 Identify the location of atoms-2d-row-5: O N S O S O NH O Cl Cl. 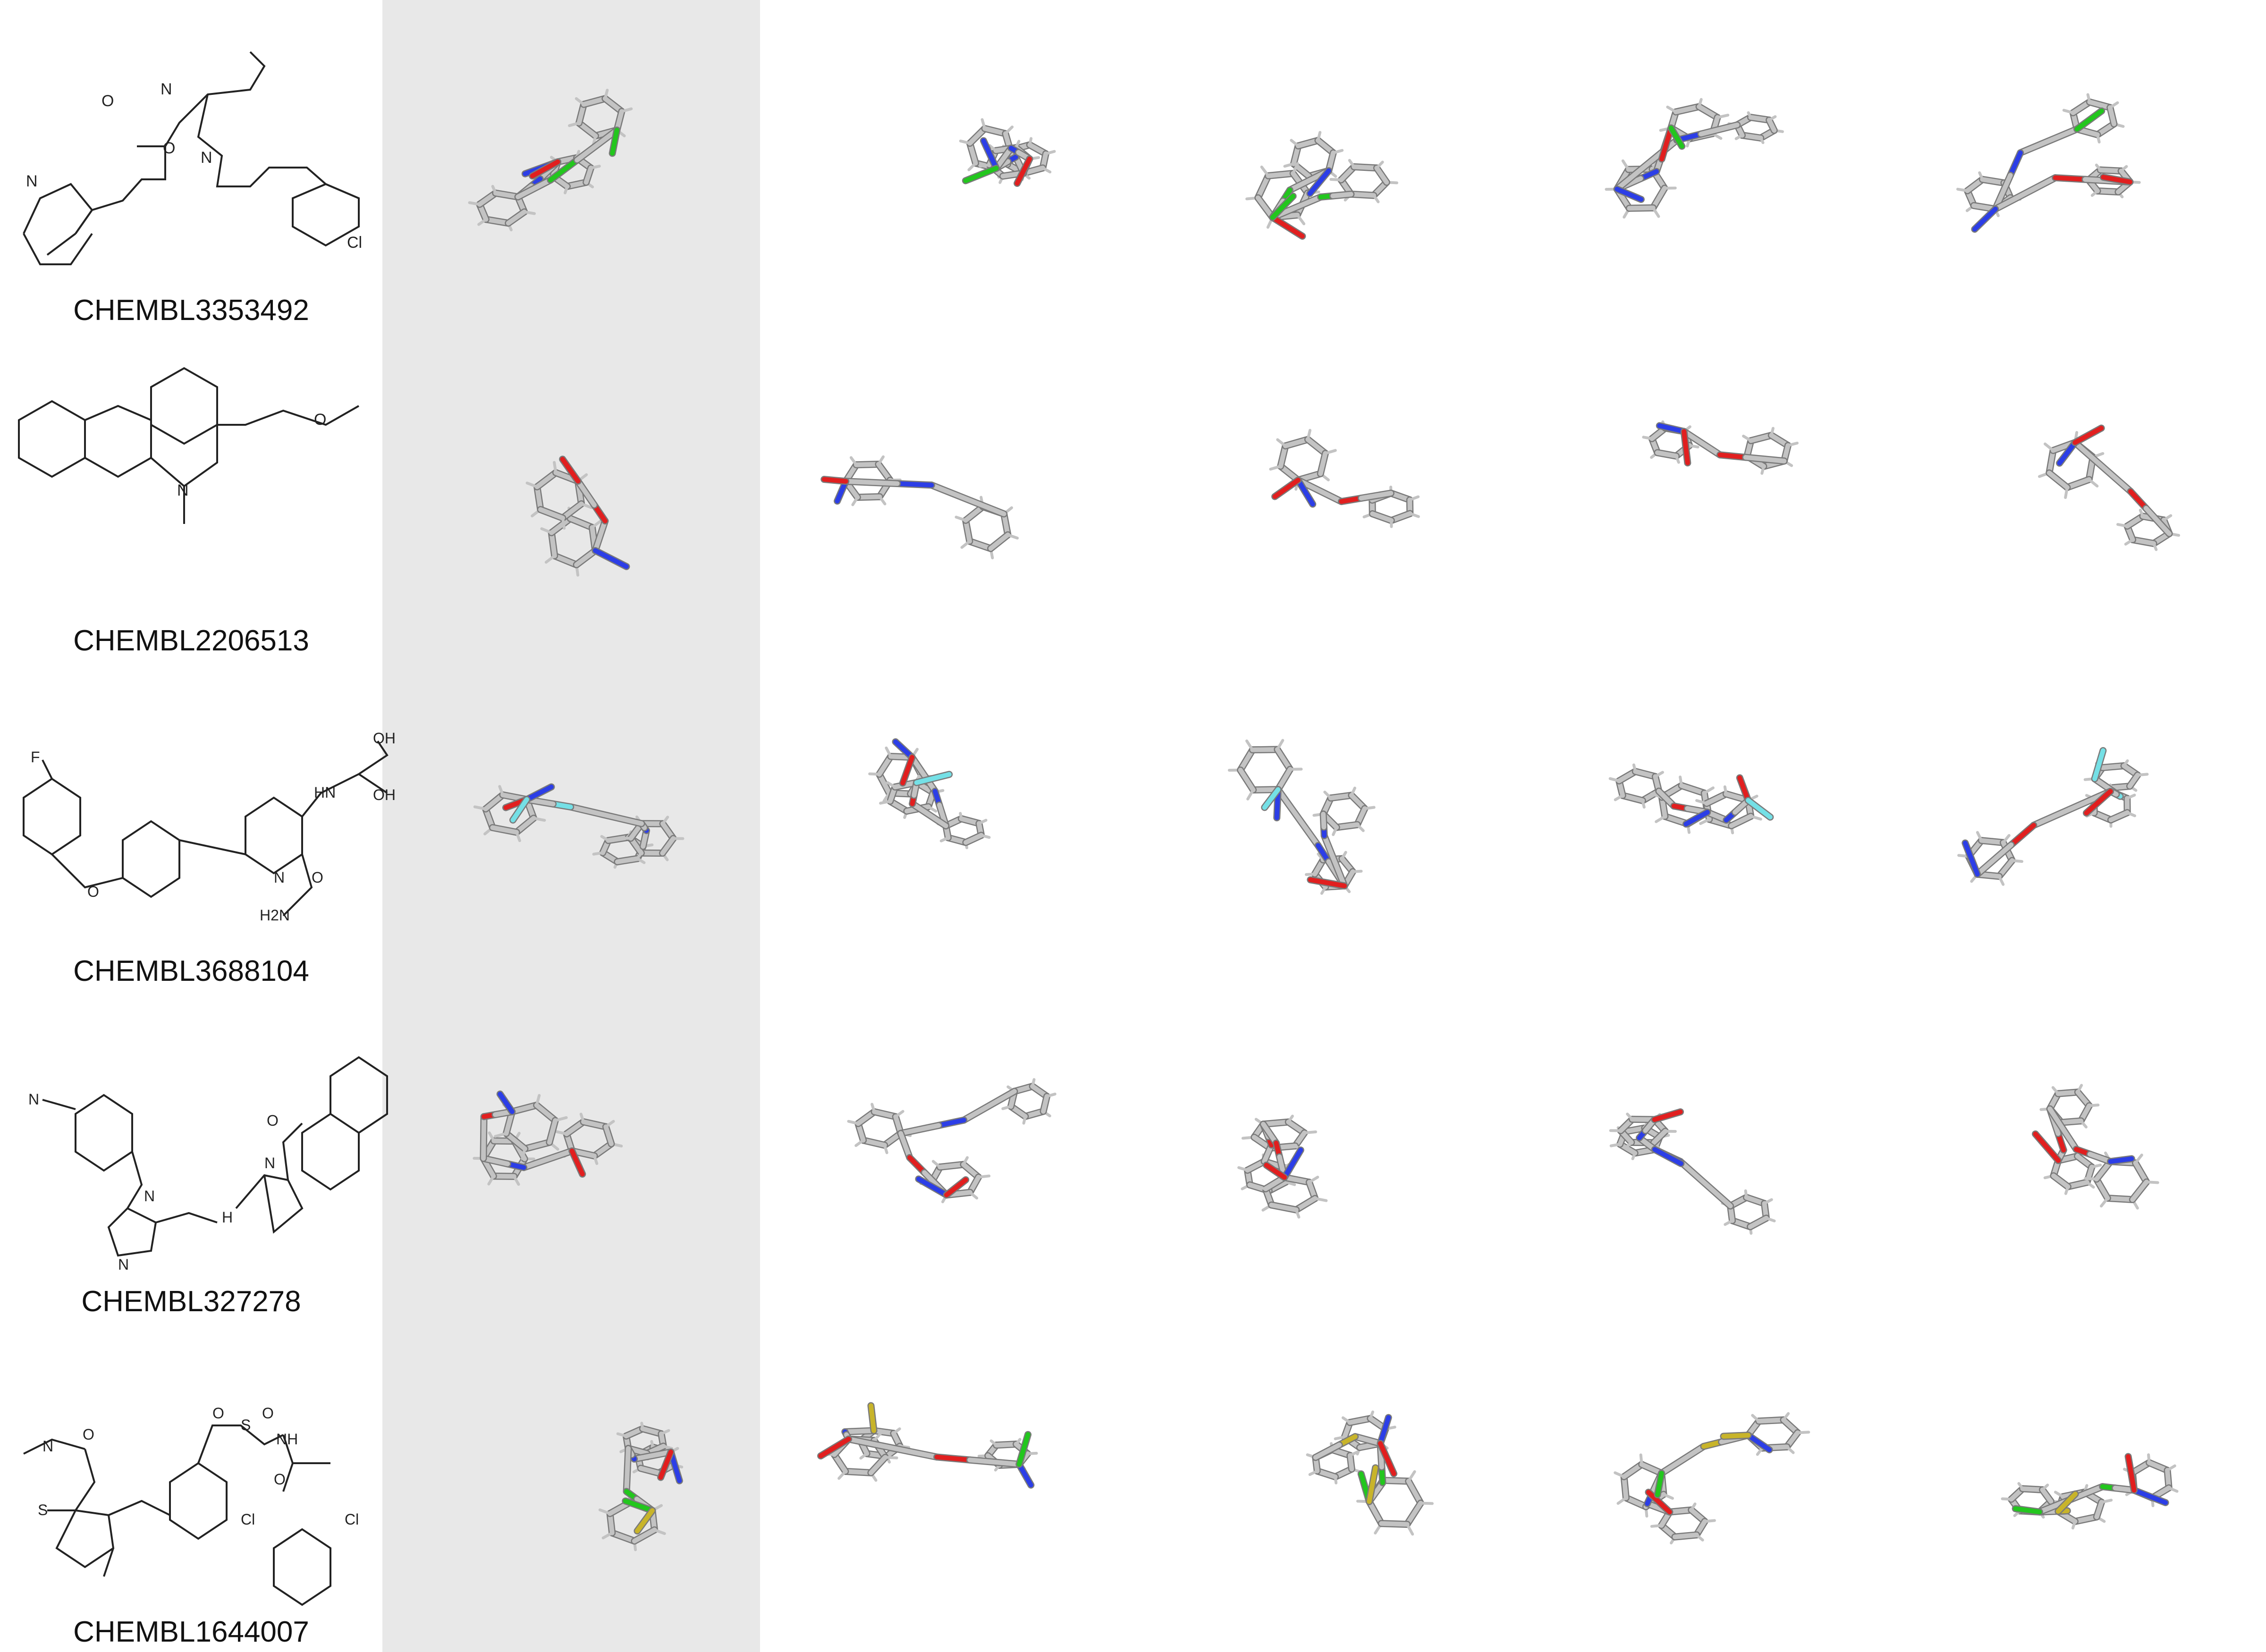
(199, 1466).